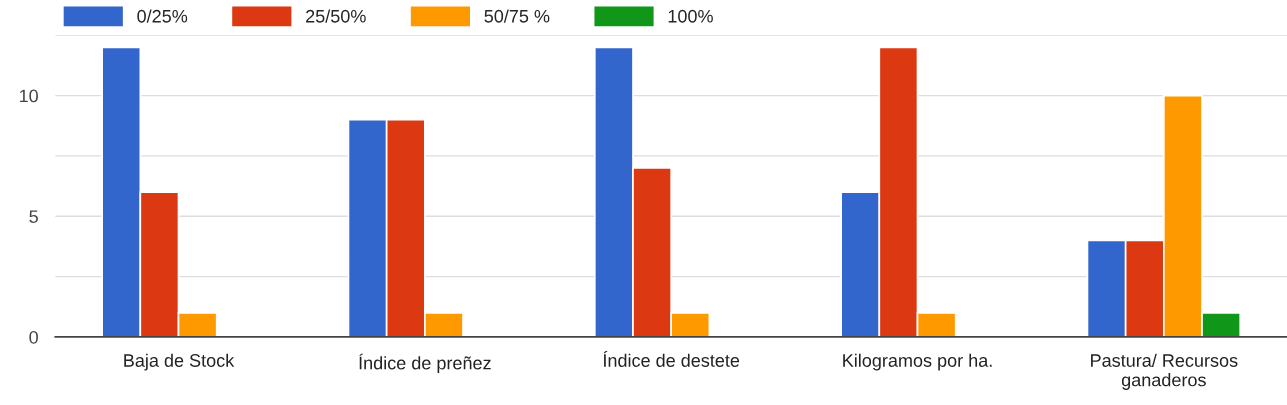  I want to click on x-tick-label: Pastura/ Recursos ganaderos, so click(1164, 371).